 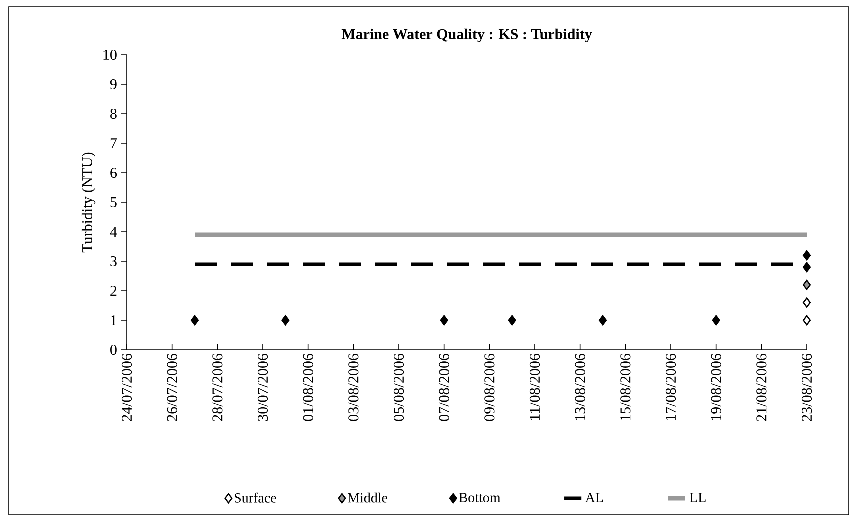 I want to click on chart-title: Marine Water Quality : KS : Turbidity, so click(x=467, y=35).